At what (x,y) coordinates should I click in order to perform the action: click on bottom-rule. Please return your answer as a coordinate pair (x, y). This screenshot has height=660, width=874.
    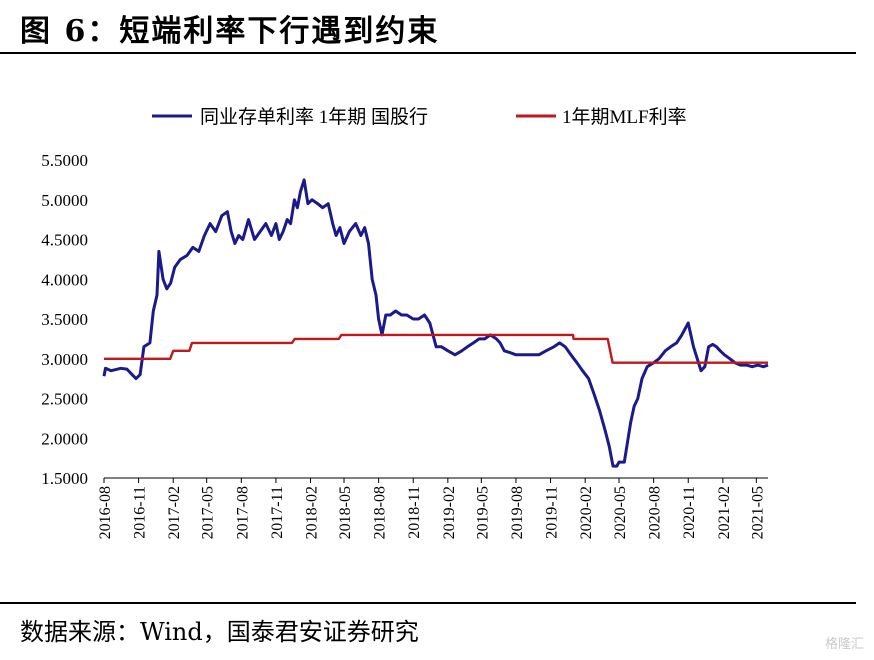
    Looking at the image, I should click on (428, 603).